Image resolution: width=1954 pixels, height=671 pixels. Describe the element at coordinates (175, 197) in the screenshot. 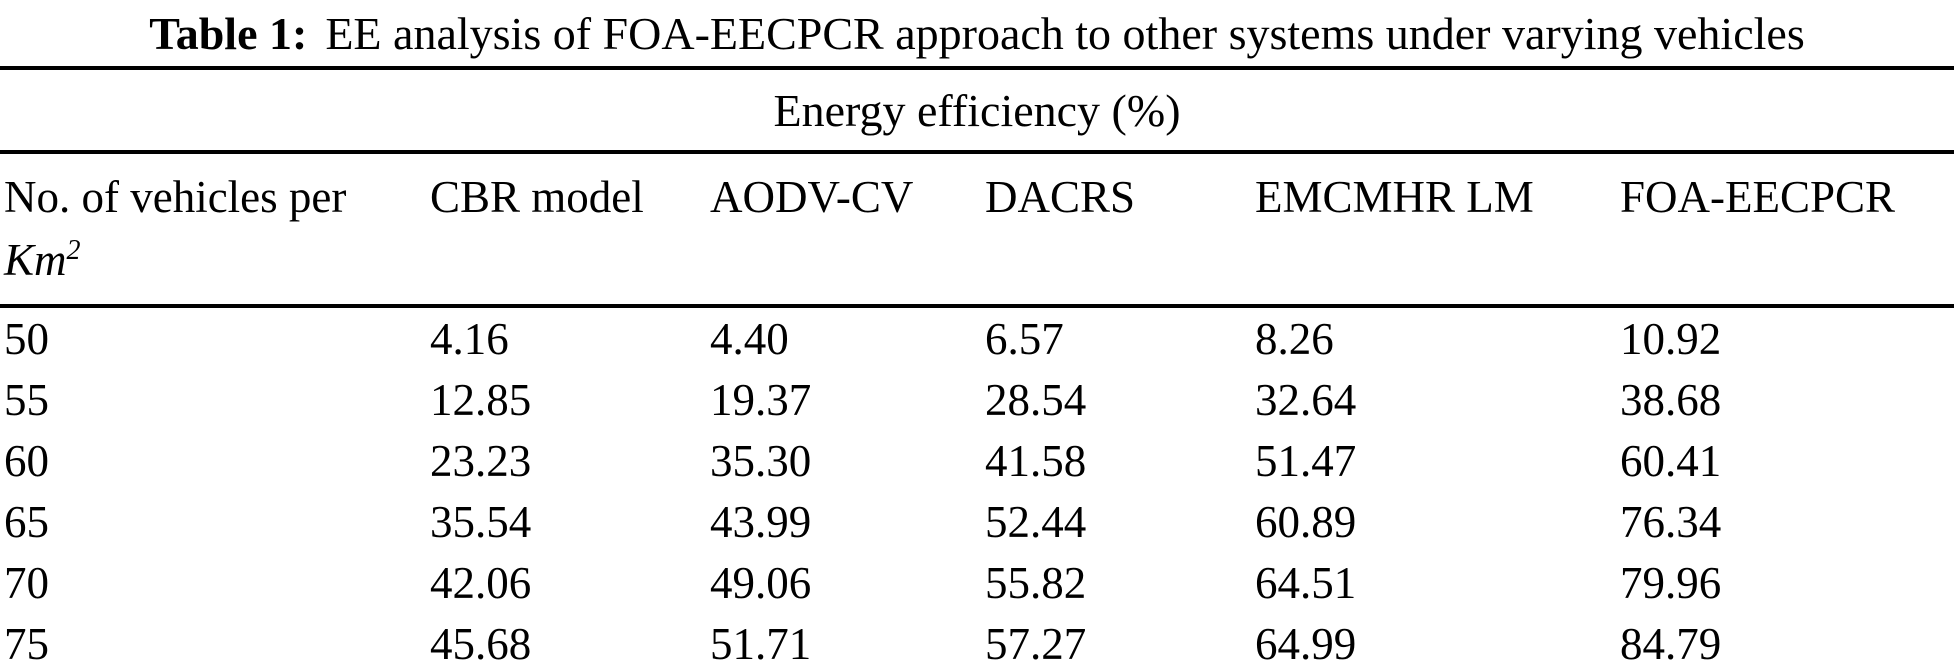

I see `column-header-vehicles-line1: No. of vehicles per` at that location.